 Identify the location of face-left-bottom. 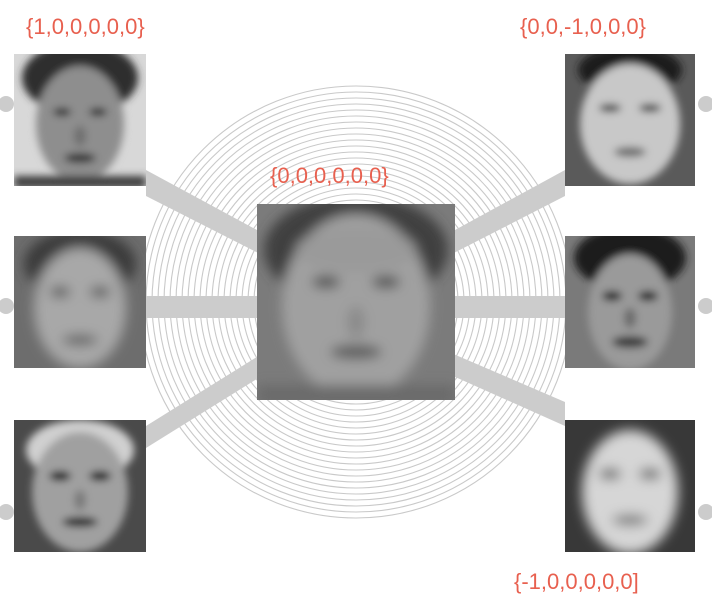
(80, 486).